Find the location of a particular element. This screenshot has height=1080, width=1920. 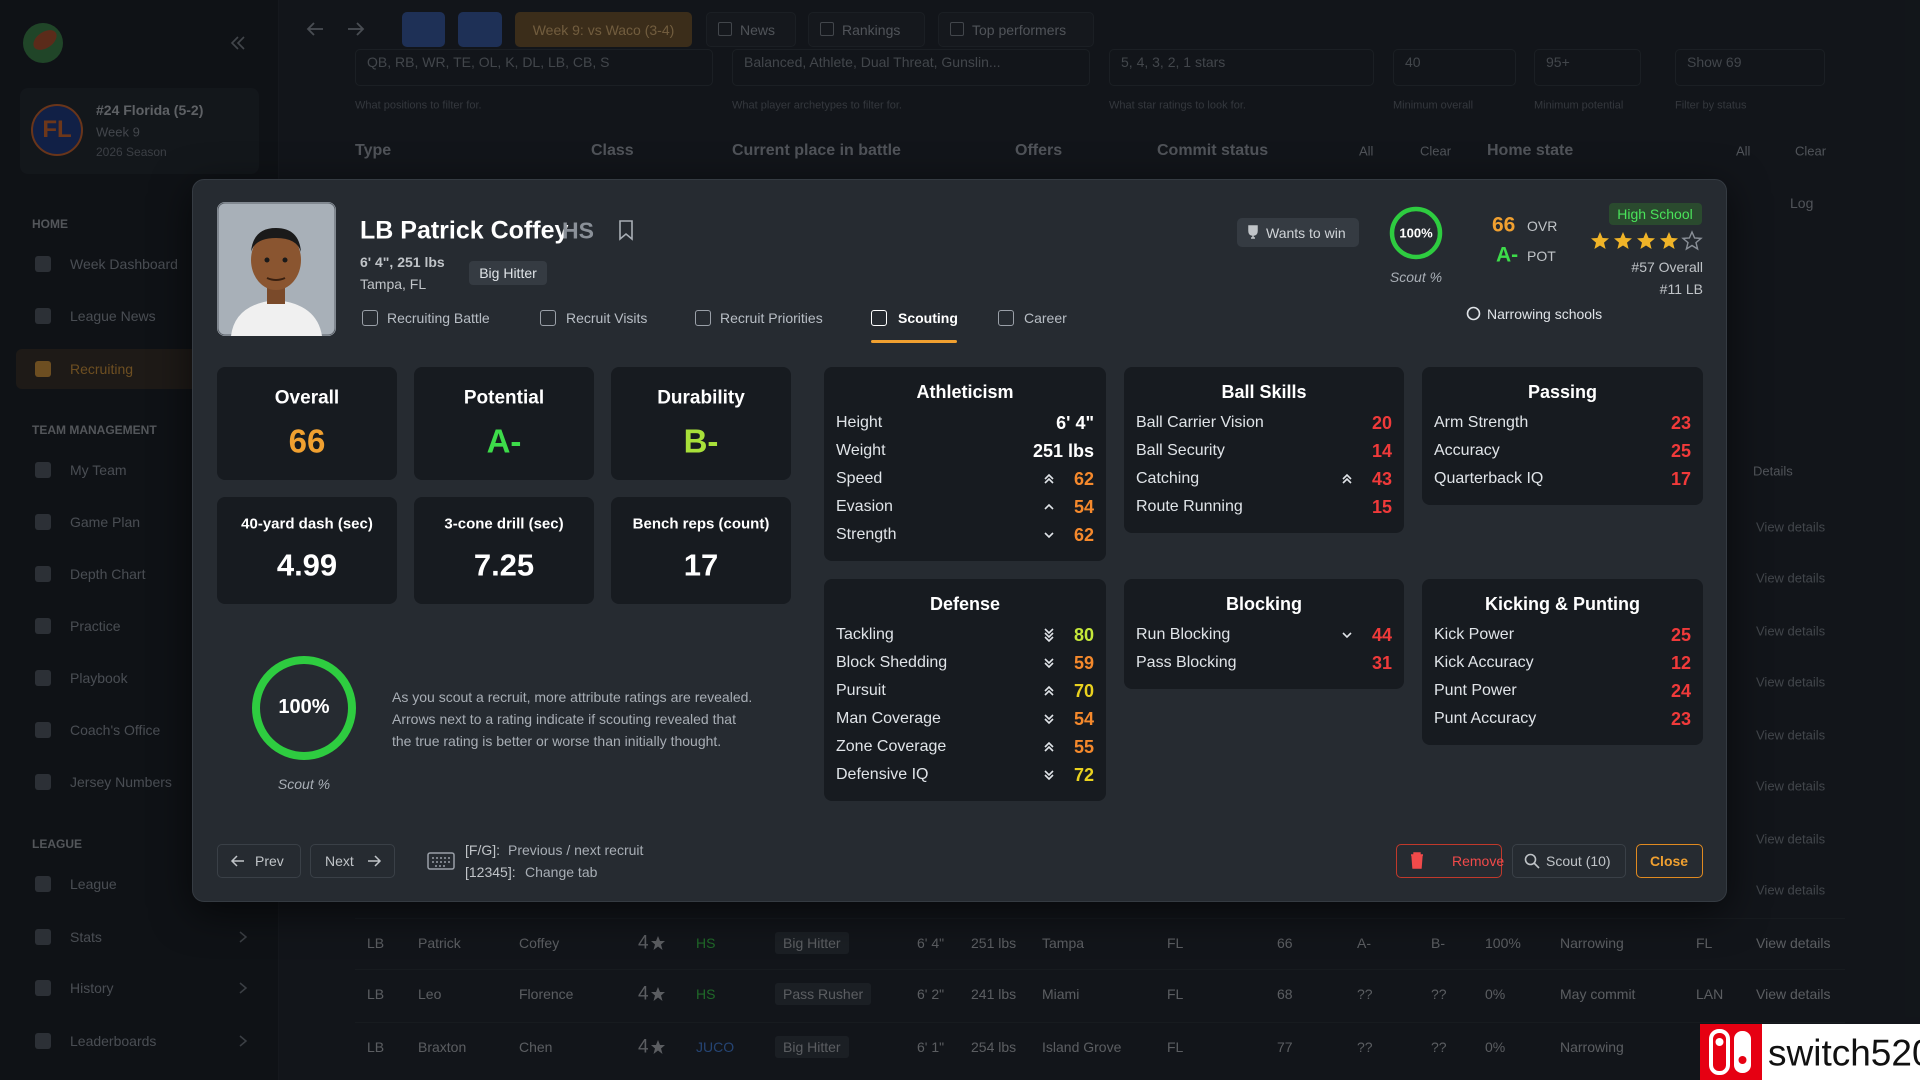

attribute-value: 44 is located at coordinates (1381, 635).